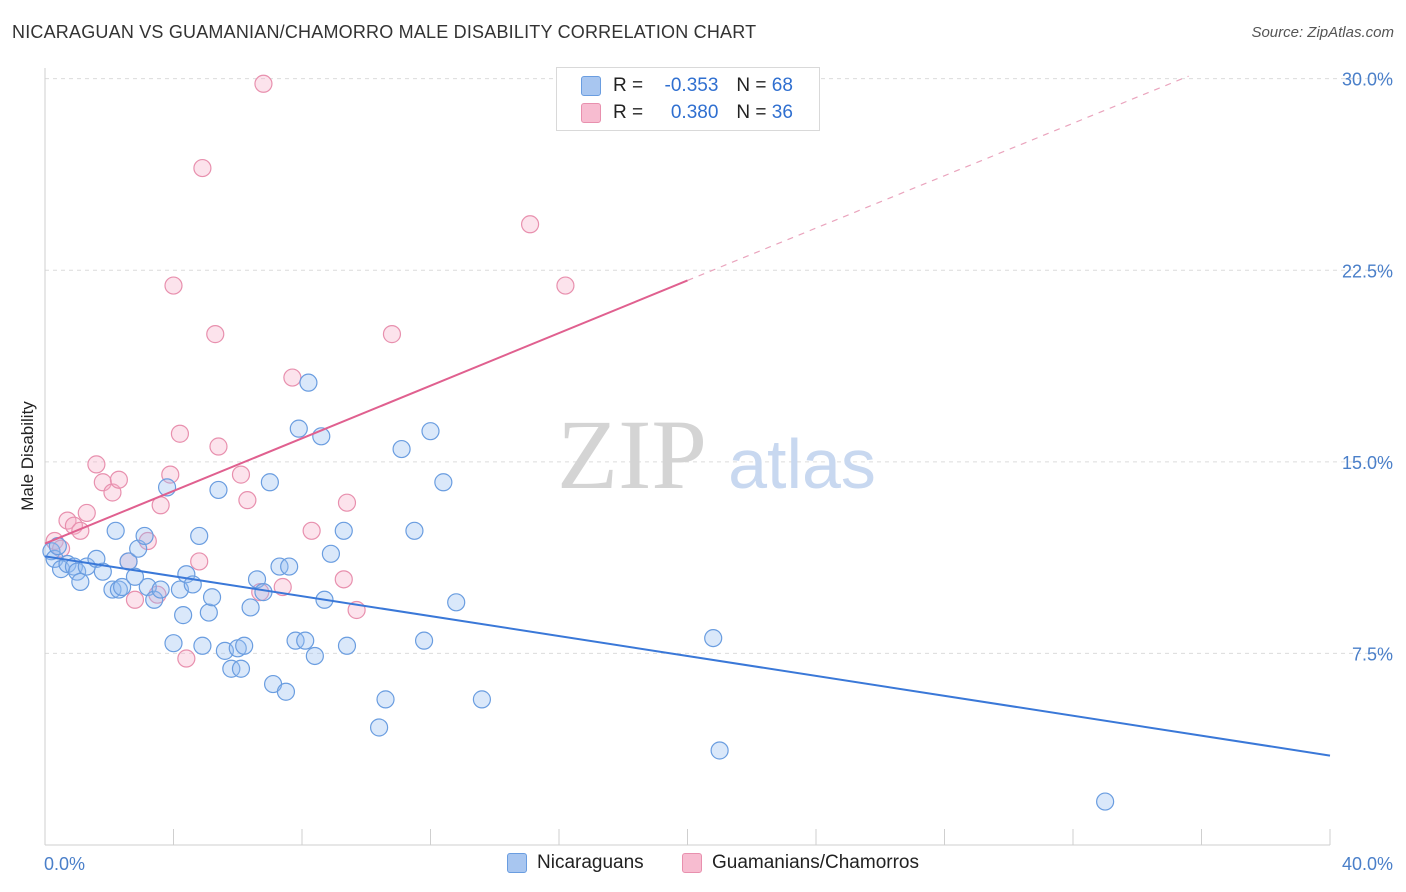  What do you see at coordinates (1322, 32) in the screenshot?
I see `source-credit: Source: ZipAtlas.com` at bounding box center [1322, 32].